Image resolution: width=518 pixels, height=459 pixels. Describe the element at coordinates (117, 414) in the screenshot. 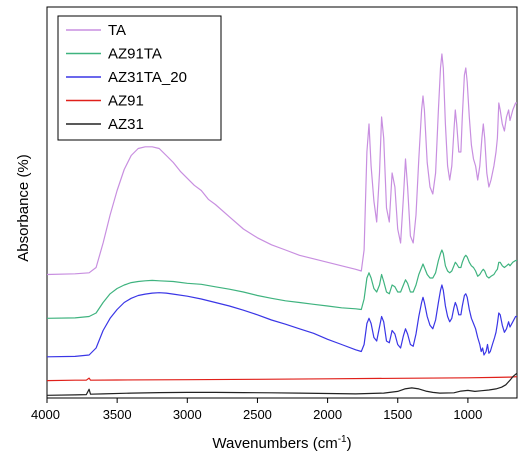

I see `x-tick-label: 3500` at that location.